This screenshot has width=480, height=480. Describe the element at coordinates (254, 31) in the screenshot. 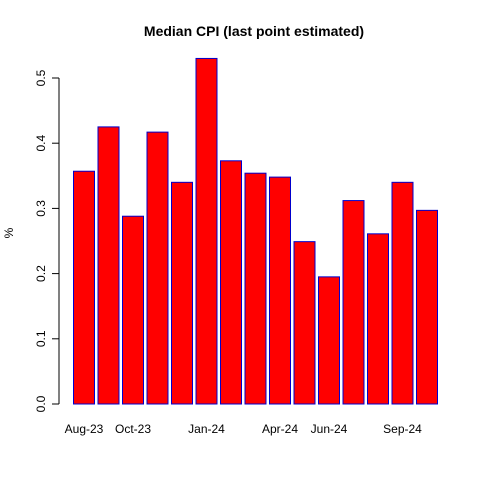

I see `chart-title: Median CPI (last point estimated)` at that location.